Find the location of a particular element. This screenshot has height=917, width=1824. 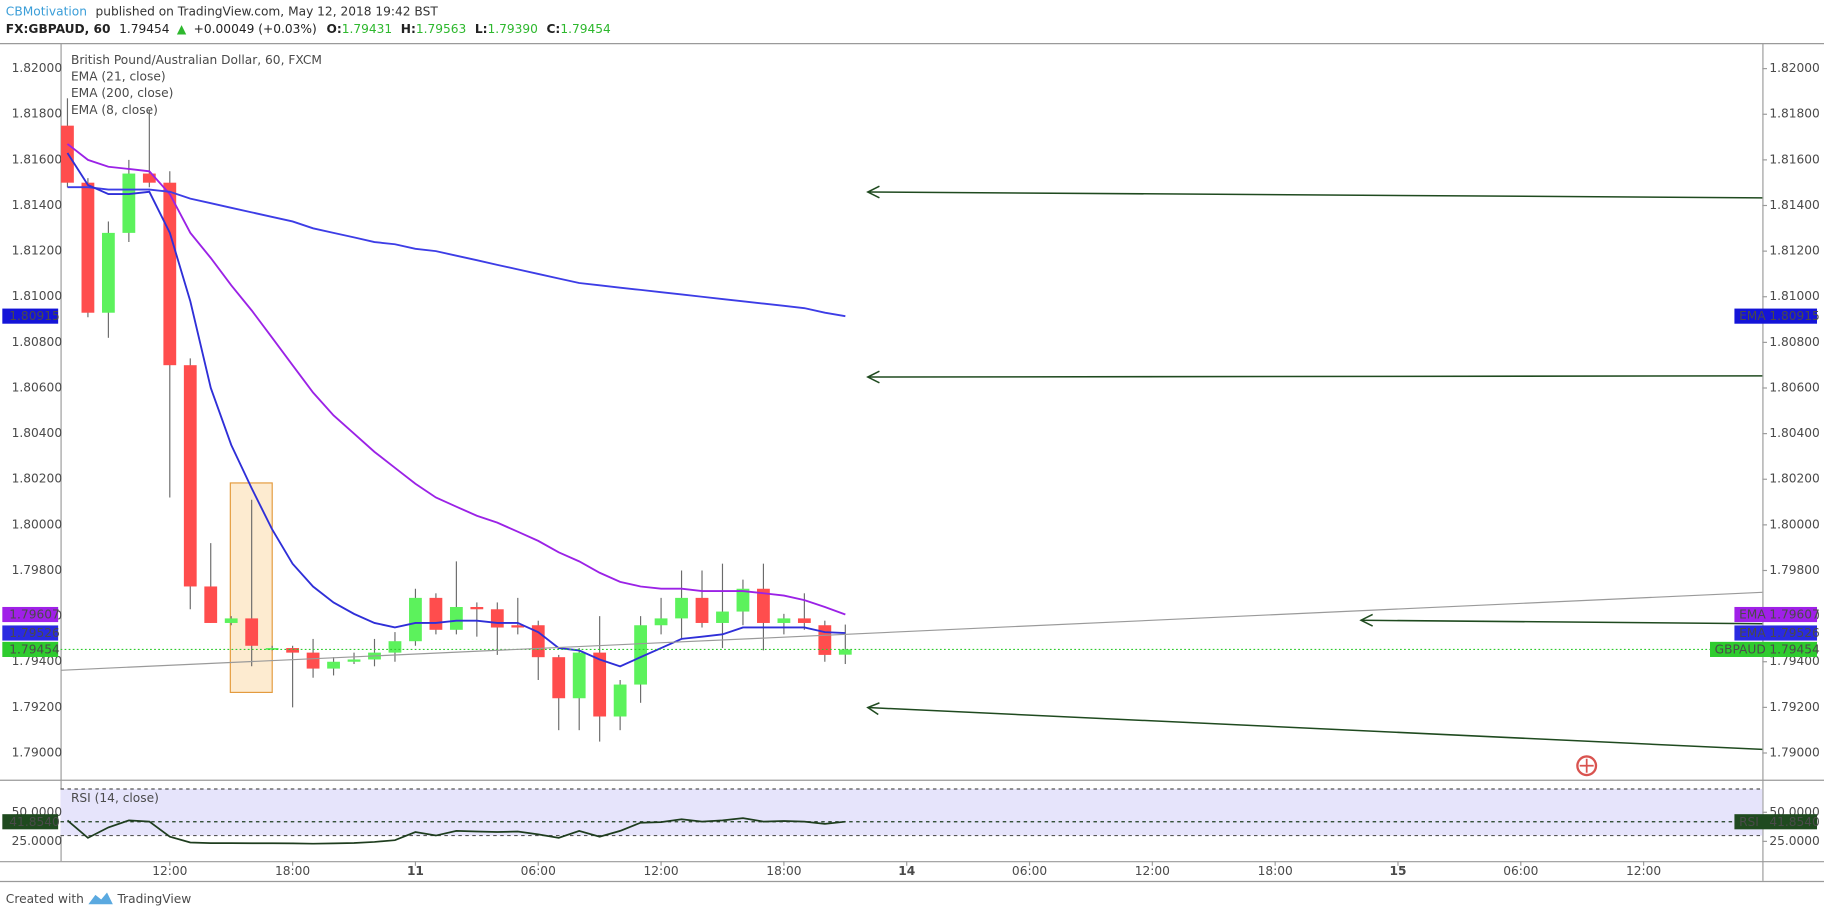

x-tick-label: 11 is located at coordinates (415, 871).